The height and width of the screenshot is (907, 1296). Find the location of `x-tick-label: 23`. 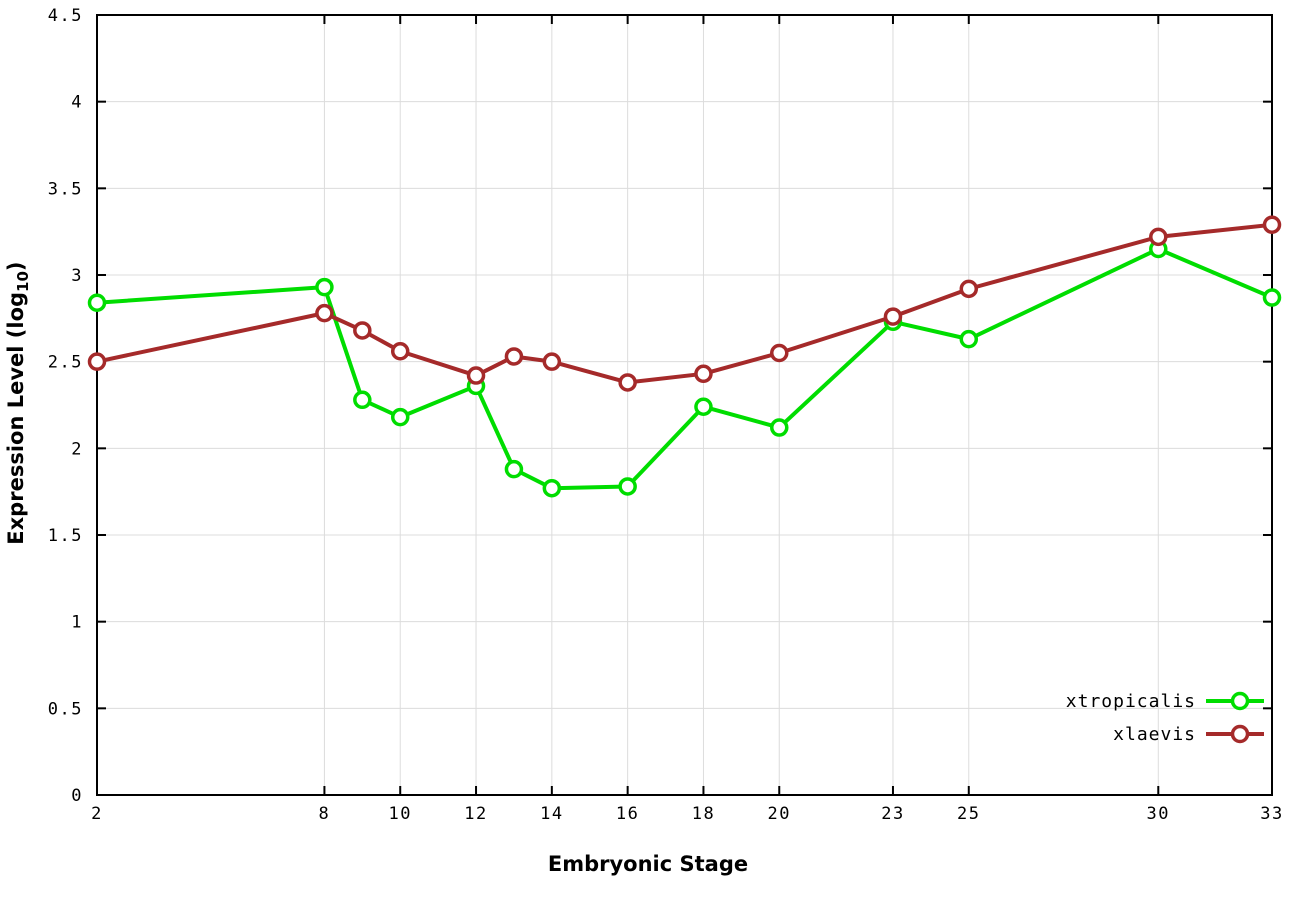

x-tick-label: 23 is located at coordinates (892, 814).